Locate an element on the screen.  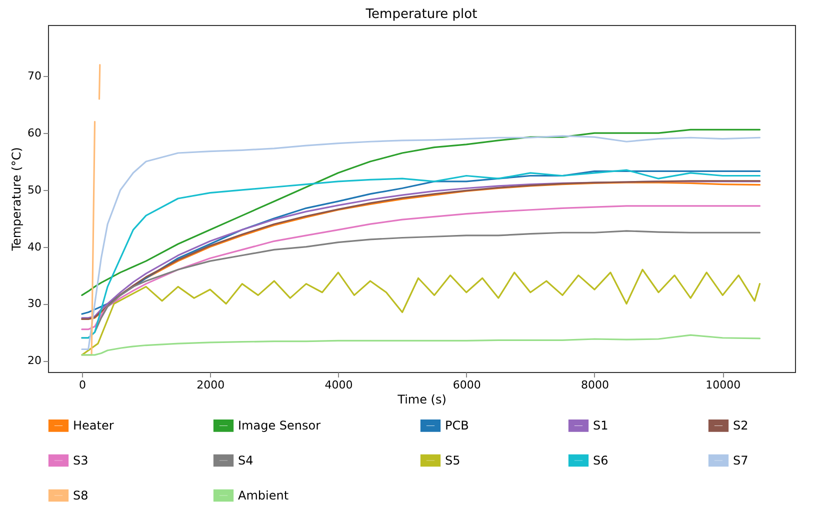
chart-title: Temperature plot is located at coordinates (421, 14).